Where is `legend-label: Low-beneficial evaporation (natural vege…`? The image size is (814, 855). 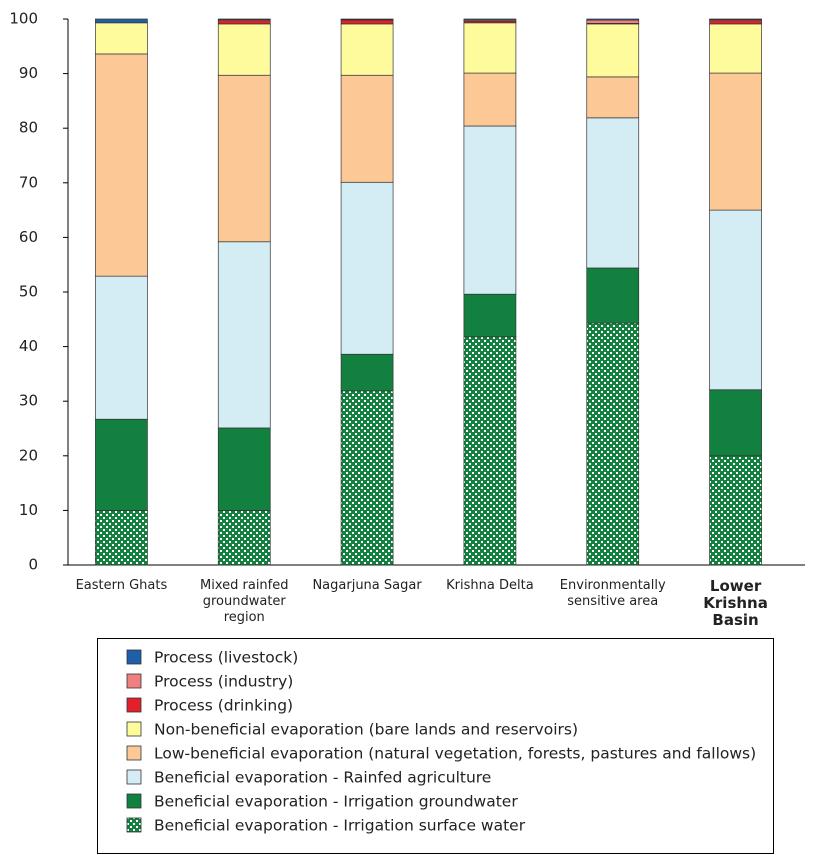
legend-label: Low-beneficial evaporation (natural vege… is located at coordinates (455, 754).